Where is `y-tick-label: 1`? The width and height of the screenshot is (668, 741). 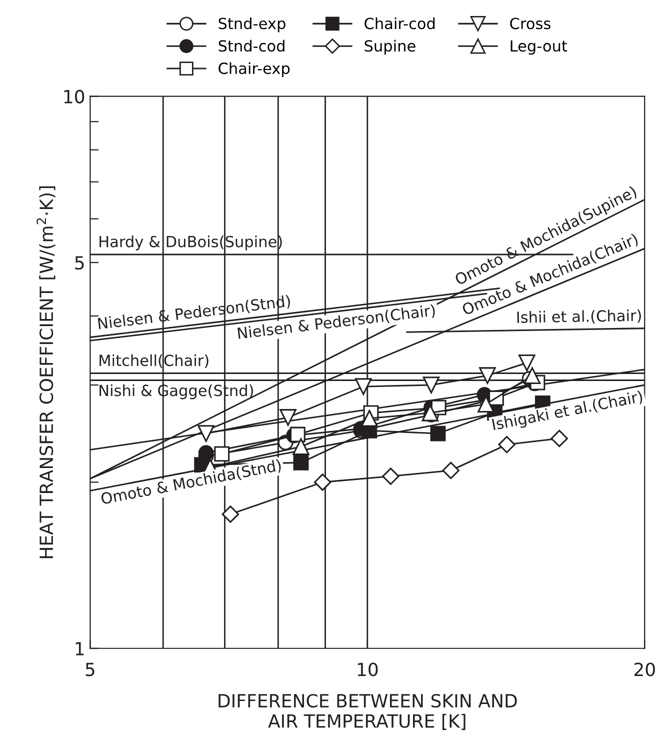 y-tick-label: 1 is located at coordinates (80, 649).